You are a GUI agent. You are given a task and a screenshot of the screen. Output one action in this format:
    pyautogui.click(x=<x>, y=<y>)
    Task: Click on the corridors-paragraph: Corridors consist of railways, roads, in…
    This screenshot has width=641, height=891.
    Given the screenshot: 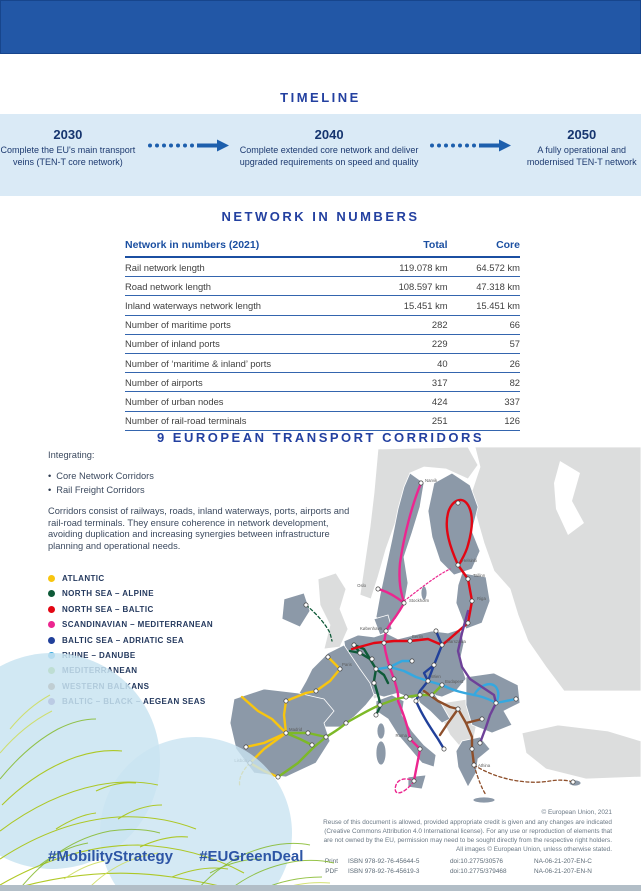 What is the action you would take?
    pyautogui.click(x=199, y=528)
    